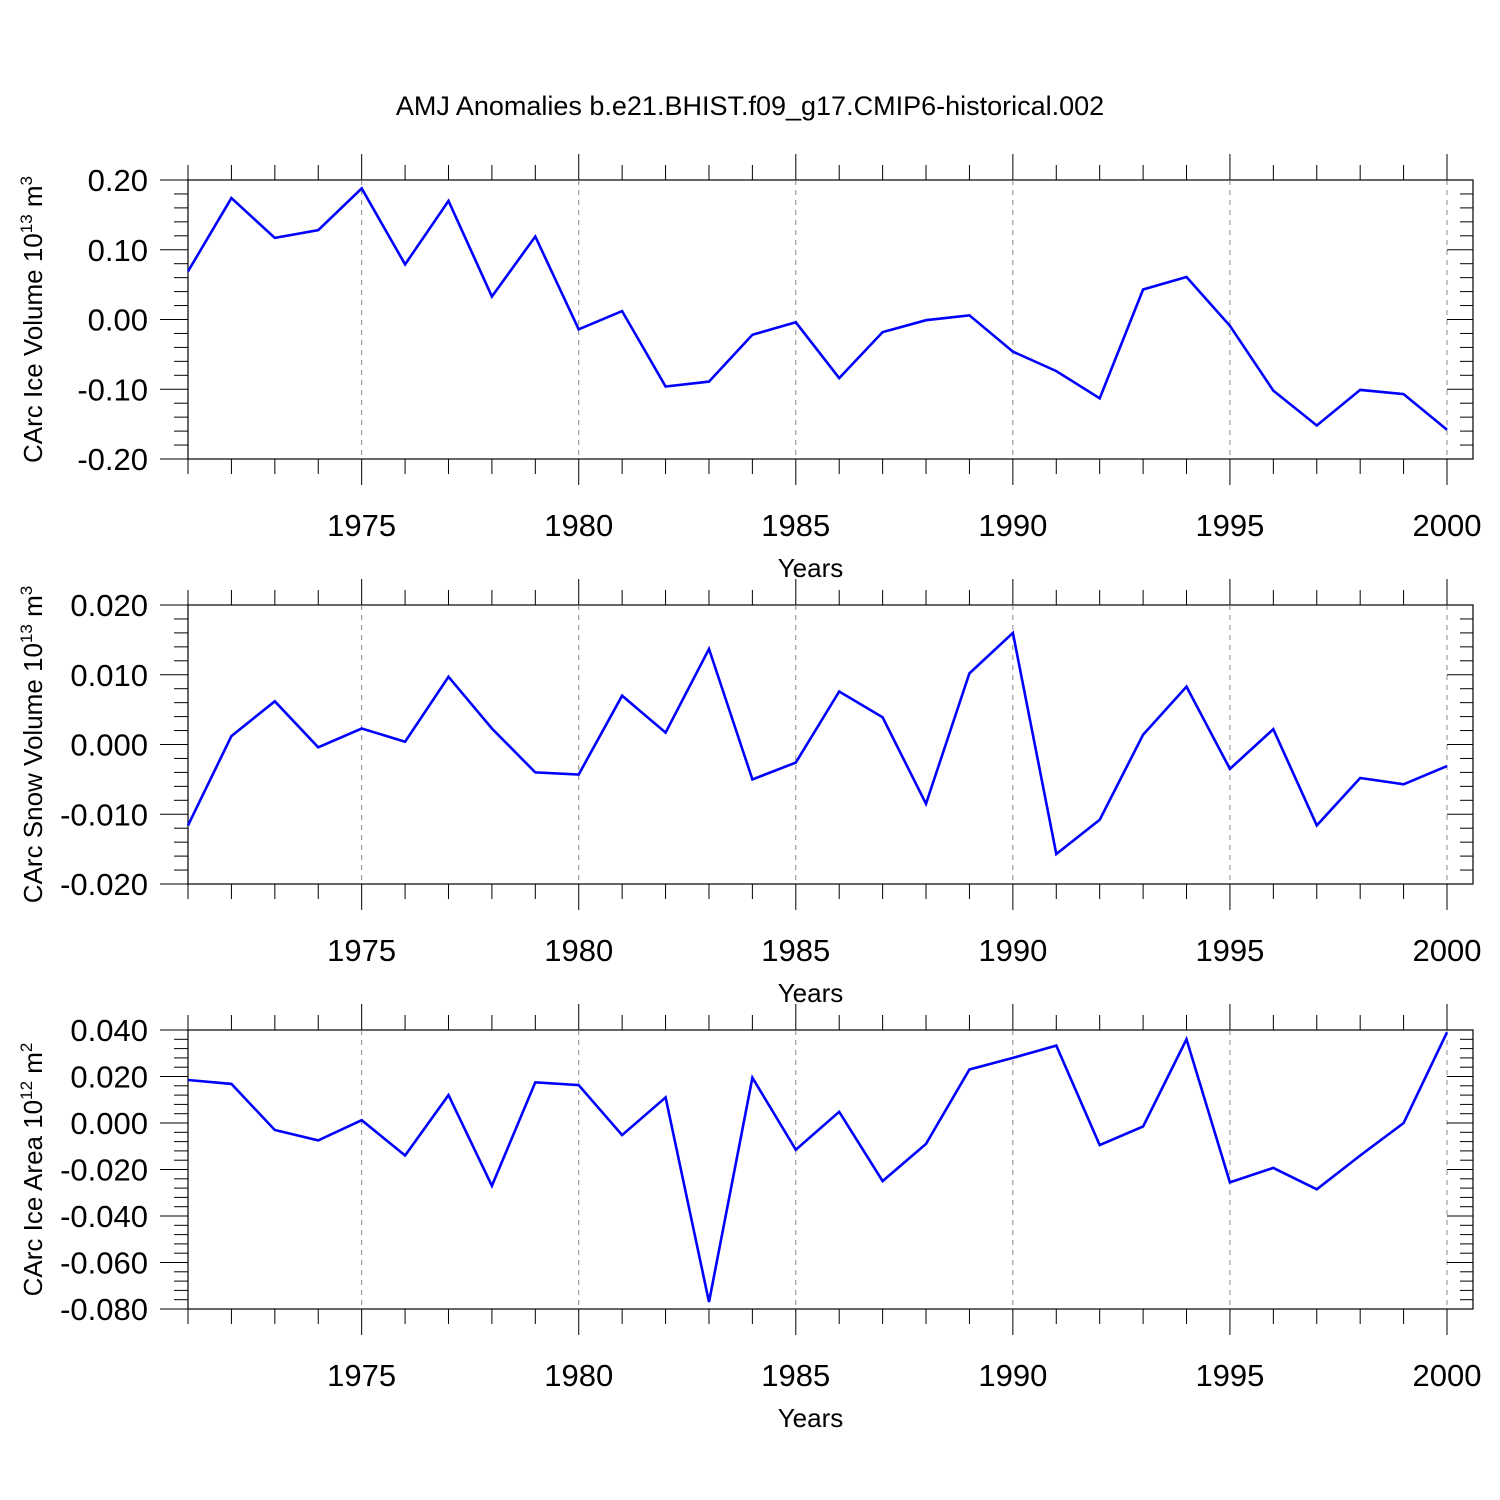 The image size is (1500, 1500). What do you see at coordinates (112, 389) in the screenshot?
I see `y-tick-label: -0.10` at bounding box center [112, 389].